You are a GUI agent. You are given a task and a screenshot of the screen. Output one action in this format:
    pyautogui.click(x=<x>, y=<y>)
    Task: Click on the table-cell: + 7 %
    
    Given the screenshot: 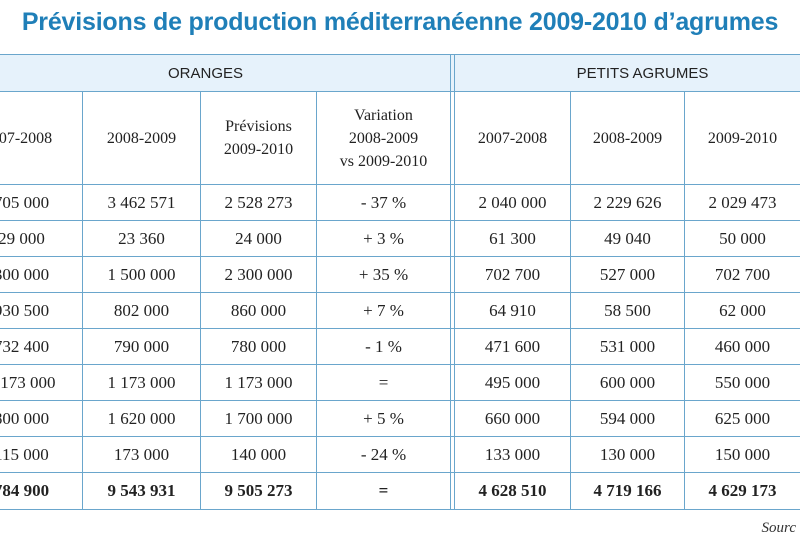 What is the action you would take?
    pyautogui.click(x=383, y=310)
    